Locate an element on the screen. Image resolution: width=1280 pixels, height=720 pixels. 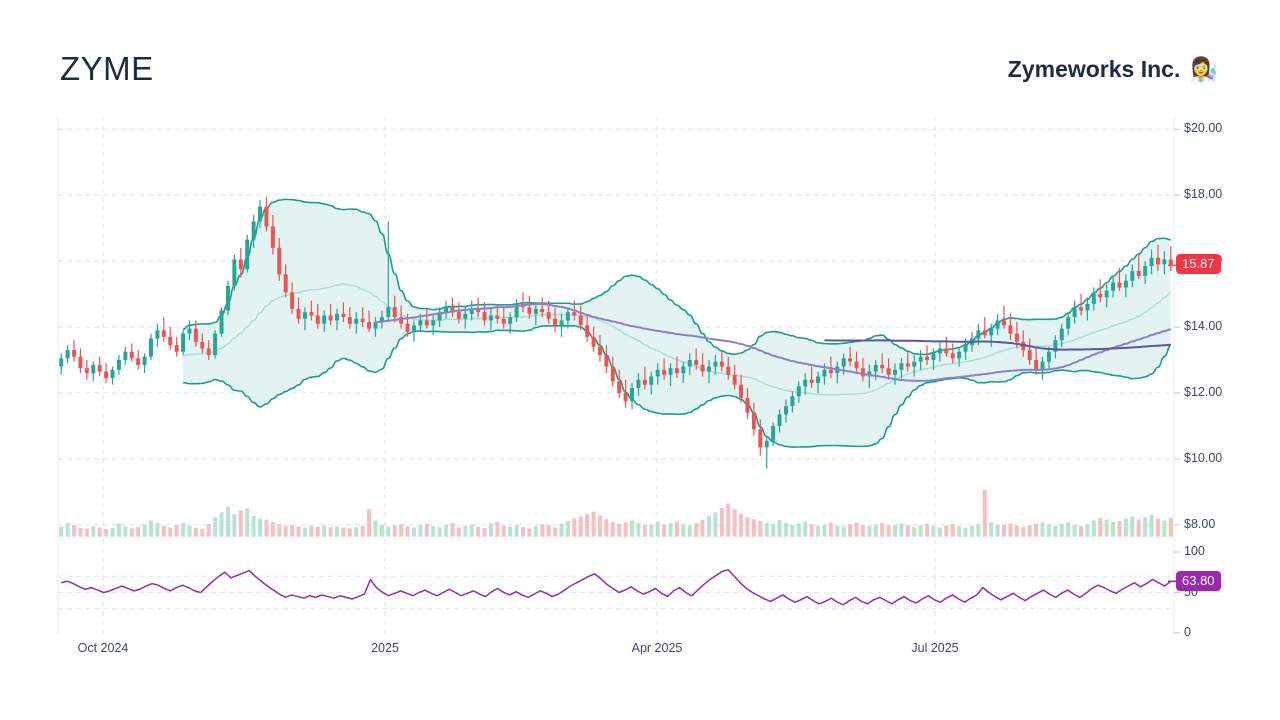
woman-scientist-emoji: 👩‍🔬 is located at coordinates (1203, 69).